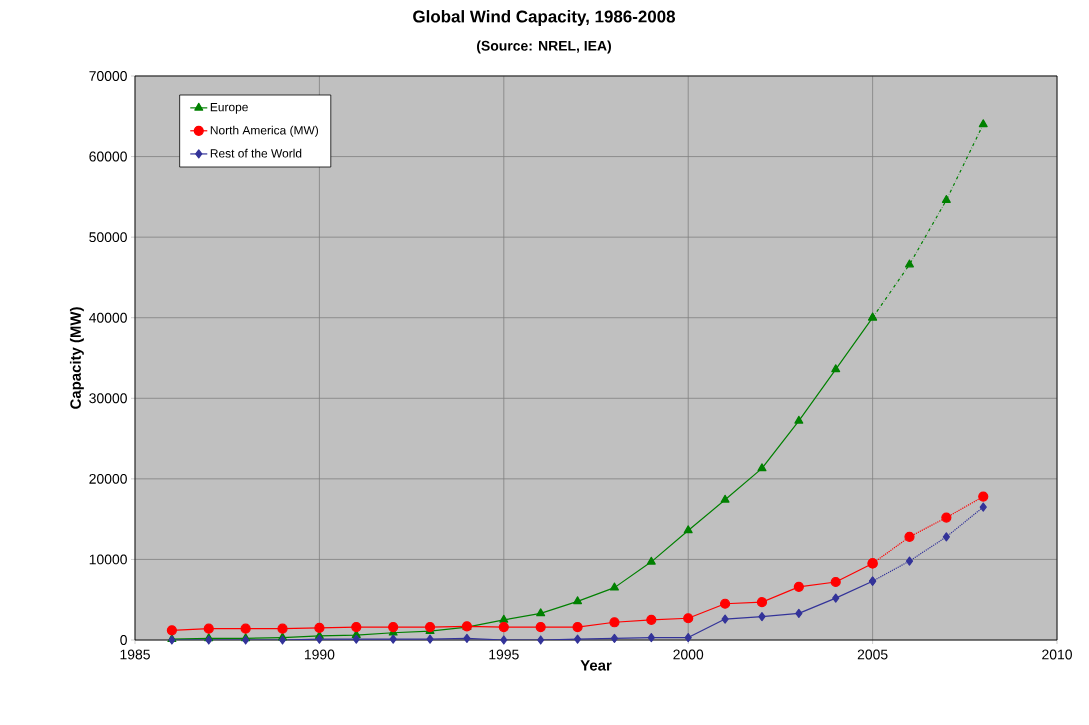 This screenshot has width=1089, height=725. What do you see at coordinates (596, 665) in the screenshot?
I see `x-axis-title: Year` at bounding box center [596, 665].